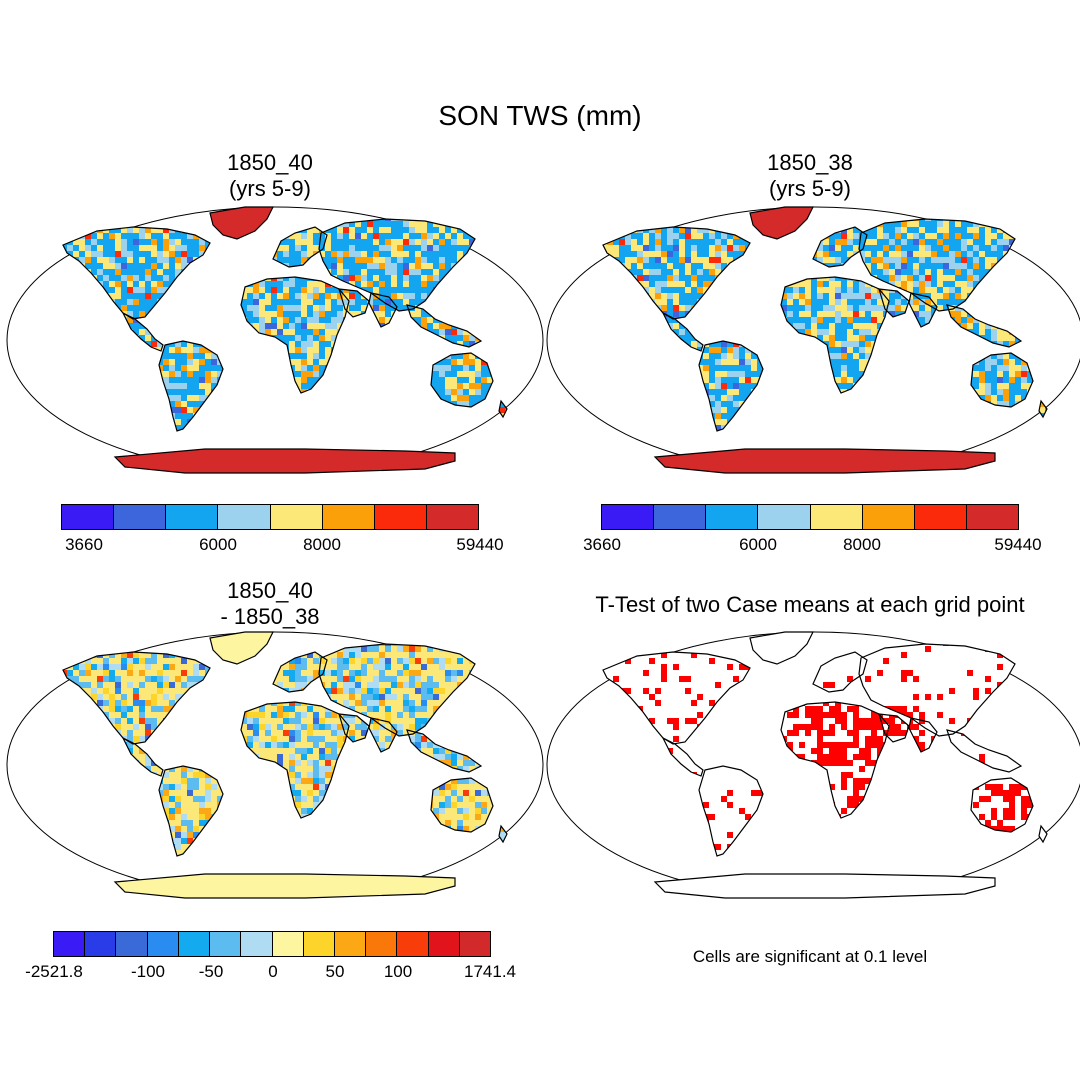  Describe the element at coordinates (781, 223) in the screenshot. I see `map-1850-38-land-greenland` at that location.